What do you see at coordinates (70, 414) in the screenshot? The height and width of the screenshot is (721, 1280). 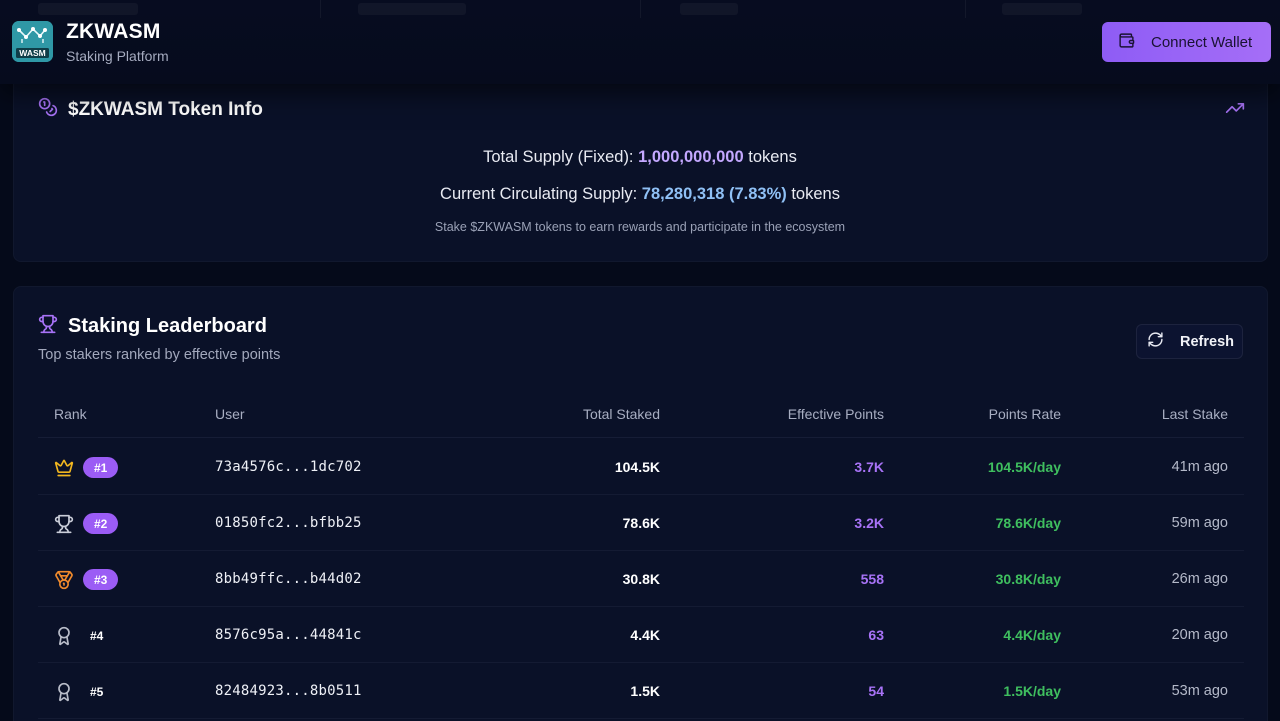 I see `column-header-rank: Rank` at bounding box center [70, 414].